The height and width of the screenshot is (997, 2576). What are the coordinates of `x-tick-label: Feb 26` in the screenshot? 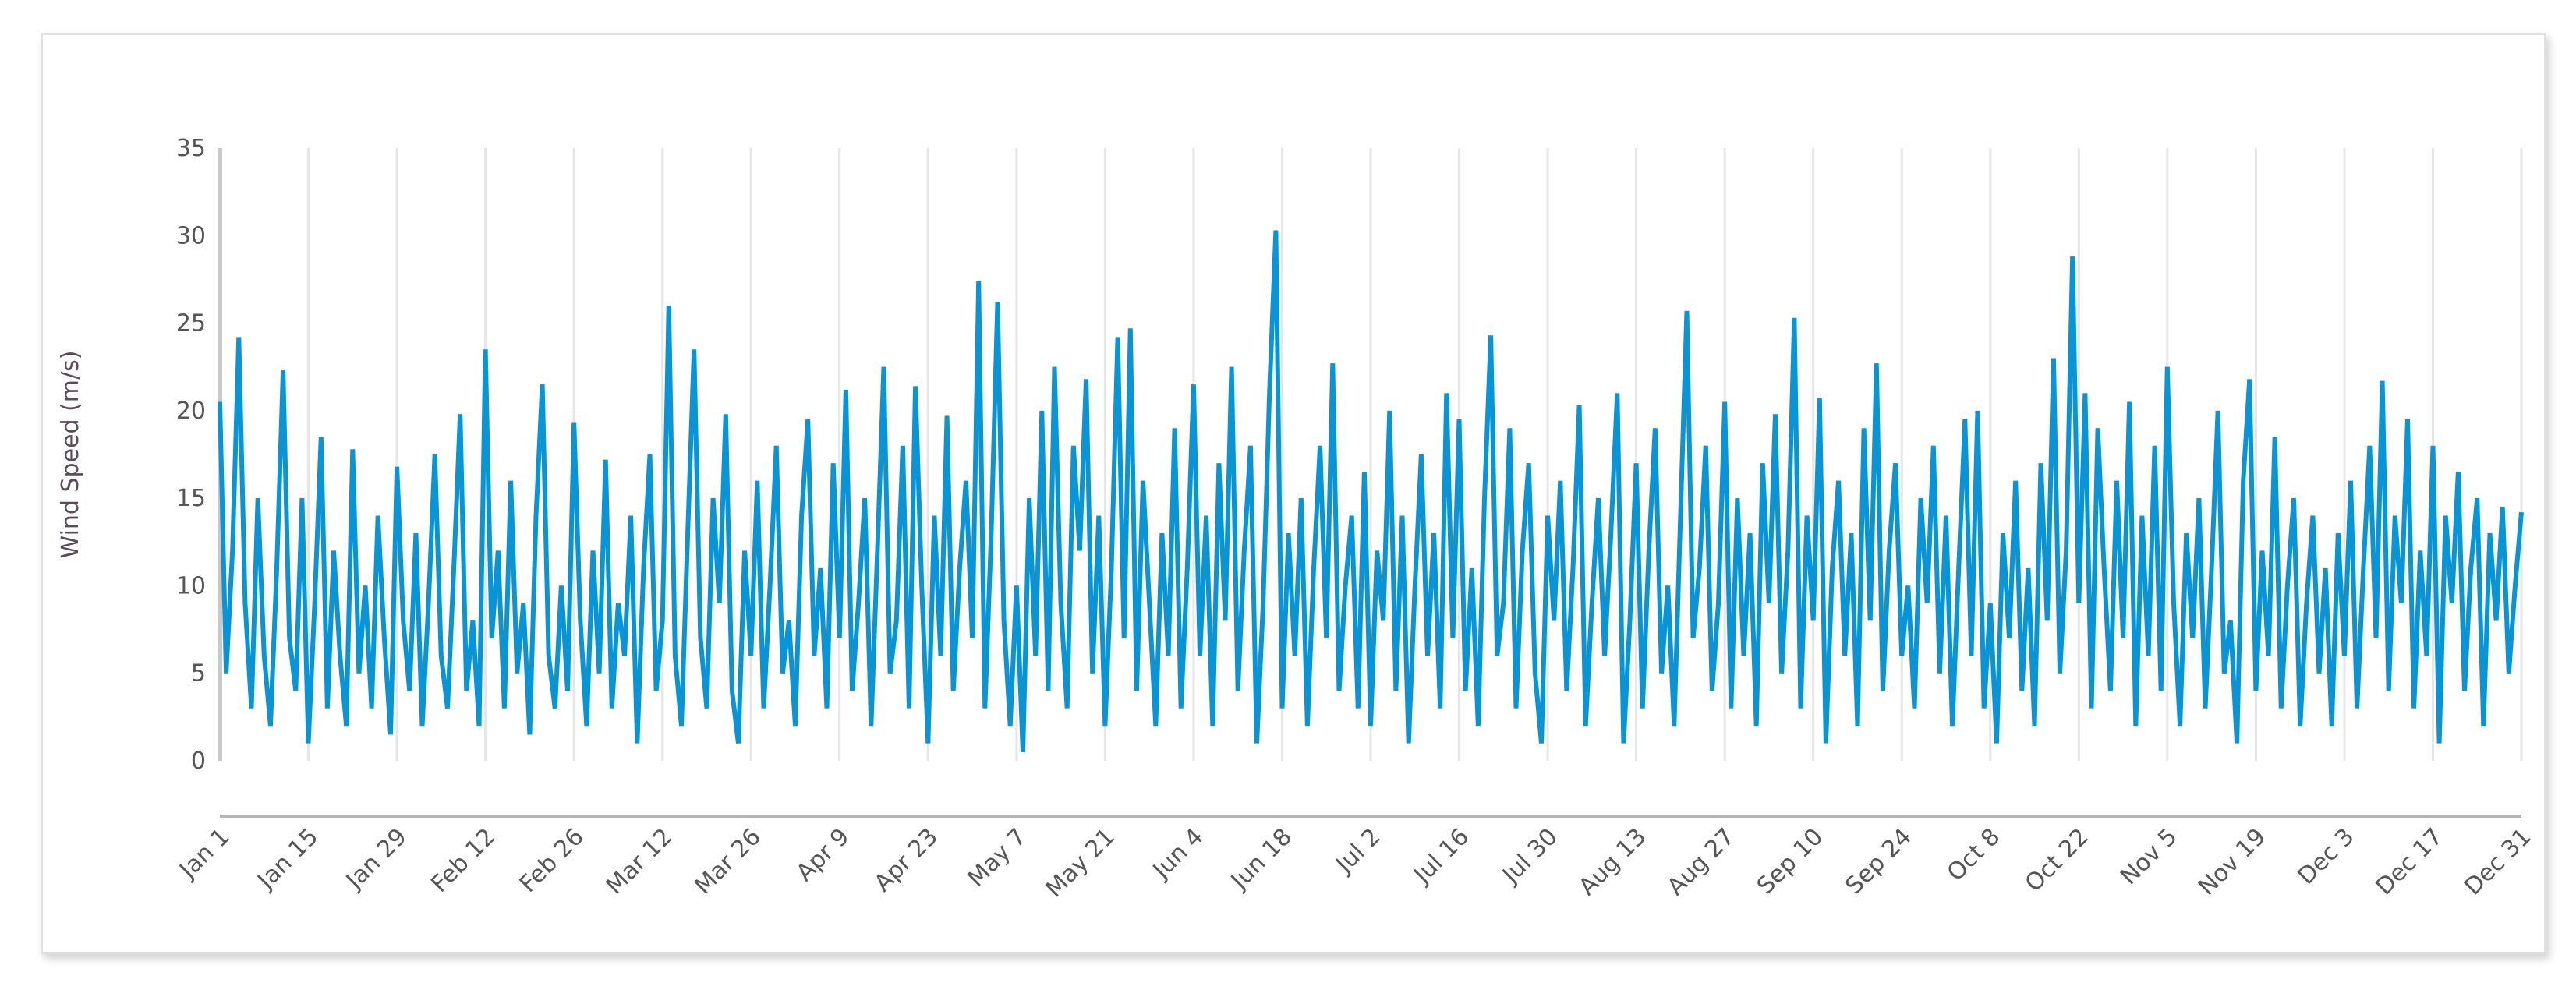 It's located at (552, 861).